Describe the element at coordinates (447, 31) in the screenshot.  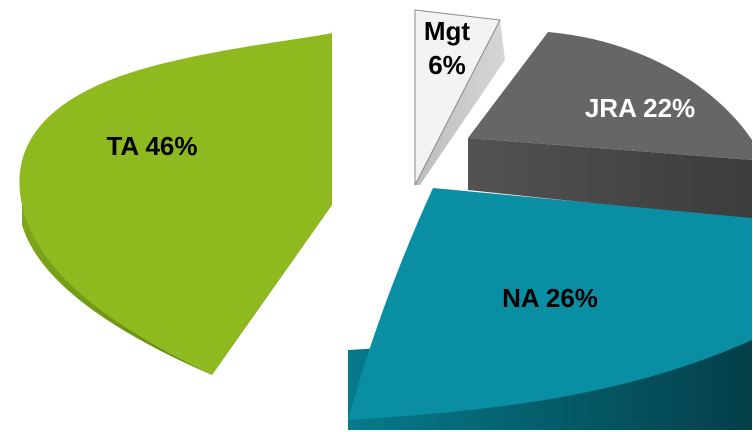
I see `data-label-mgt-line-0: Mgt` at that location.